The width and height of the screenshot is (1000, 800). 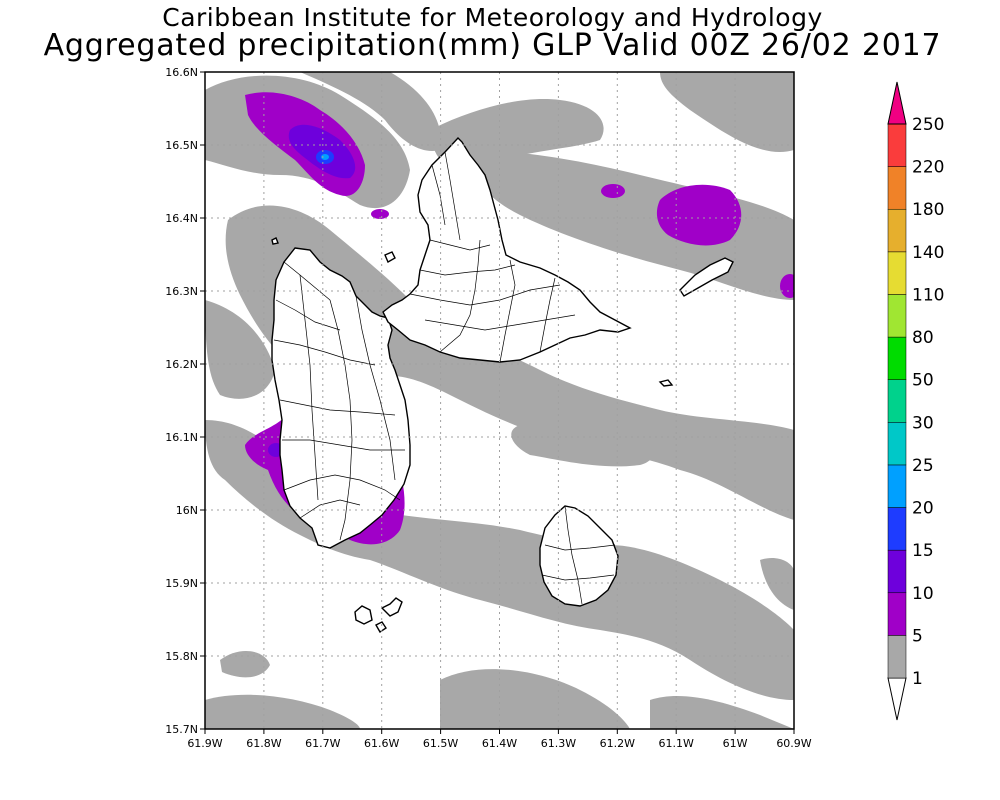 I want to click on lat-tick-label: 16N, so click(x=187, y=510).